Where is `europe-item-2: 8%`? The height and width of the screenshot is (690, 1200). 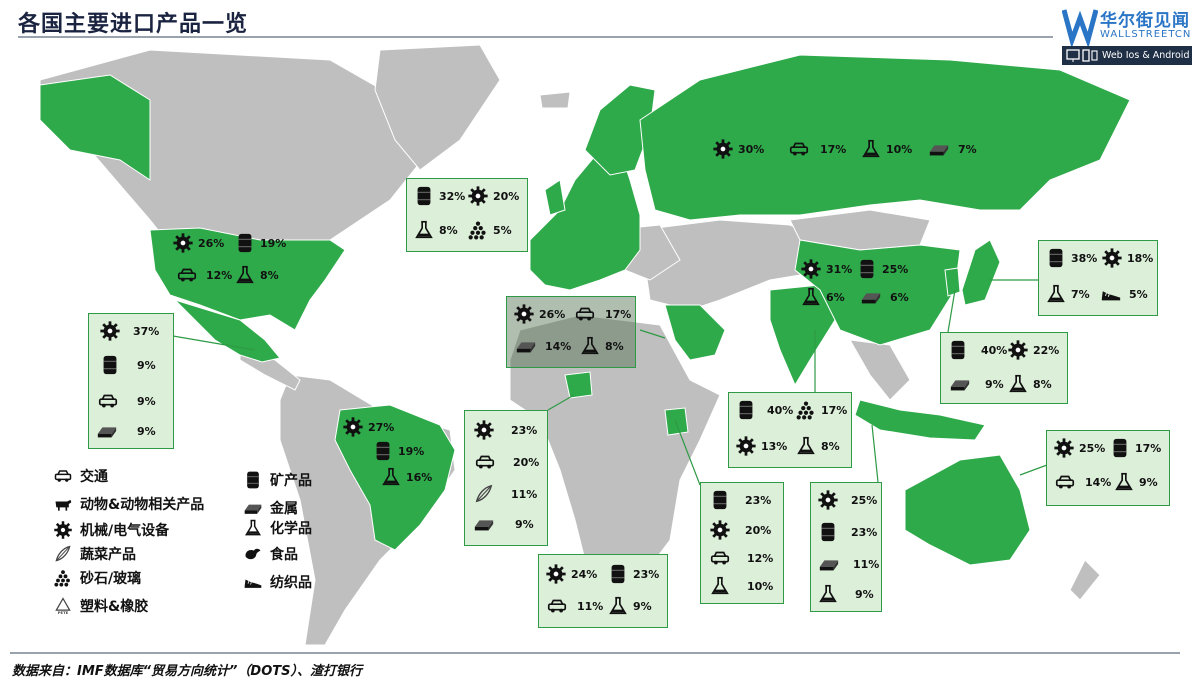 europe-item-2: 8% is located at coordinates (435, 230).